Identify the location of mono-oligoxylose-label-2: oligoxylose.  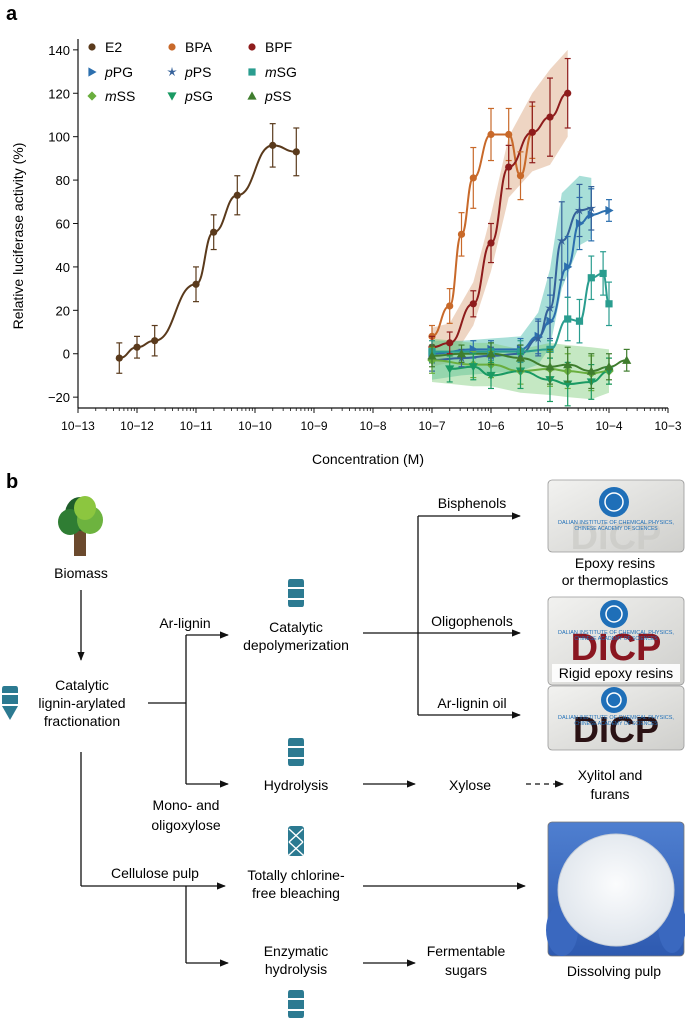
(185, 825).